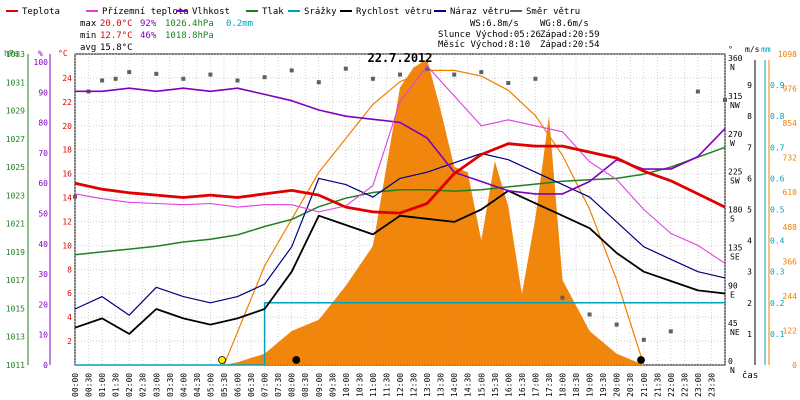 The image size is (800, 400). I want to click on marker-sun, so click(222, 360).